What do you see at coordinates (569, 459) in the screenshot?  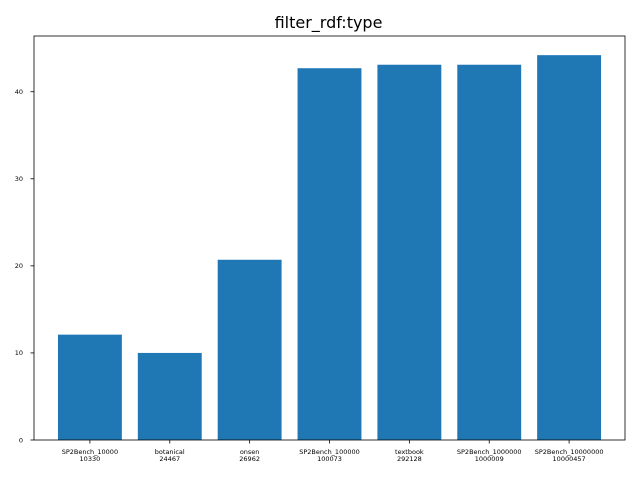 I see `x-tick-label-6-1: 10000457` at bounding box center [569, 459].